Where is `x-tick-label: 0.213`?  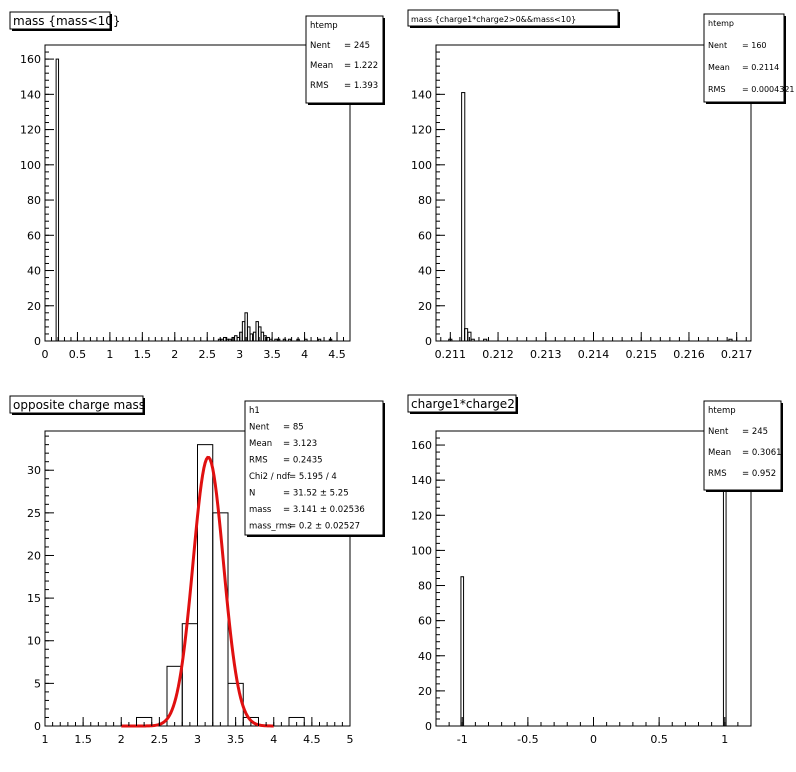
x-tick-label: 0.213 is located at coordinates (546, 354).